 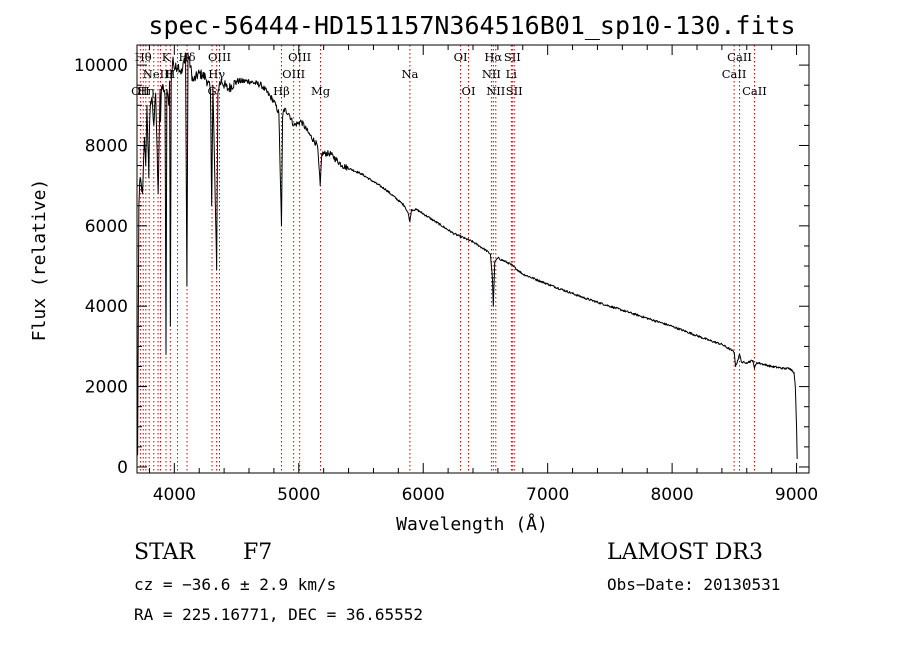 I want to click on line-marker-label: Hγ, so click(x=216, y=74).